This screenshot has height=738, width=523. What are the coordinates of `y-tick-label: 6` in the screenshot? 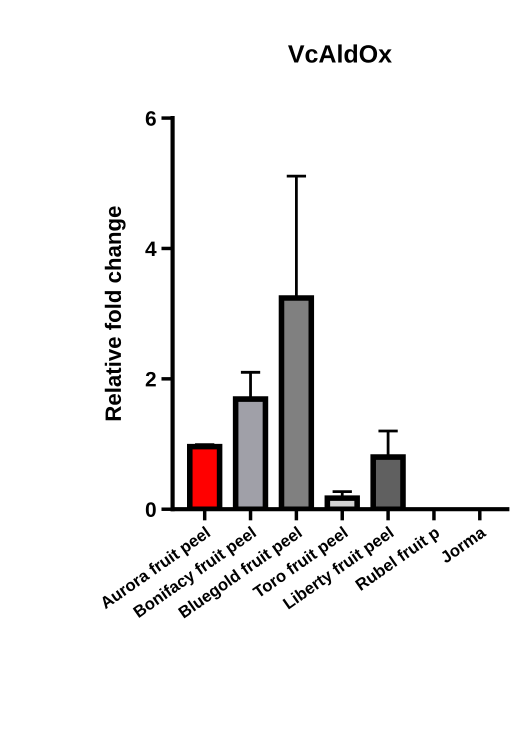 It's located at (151, 118).